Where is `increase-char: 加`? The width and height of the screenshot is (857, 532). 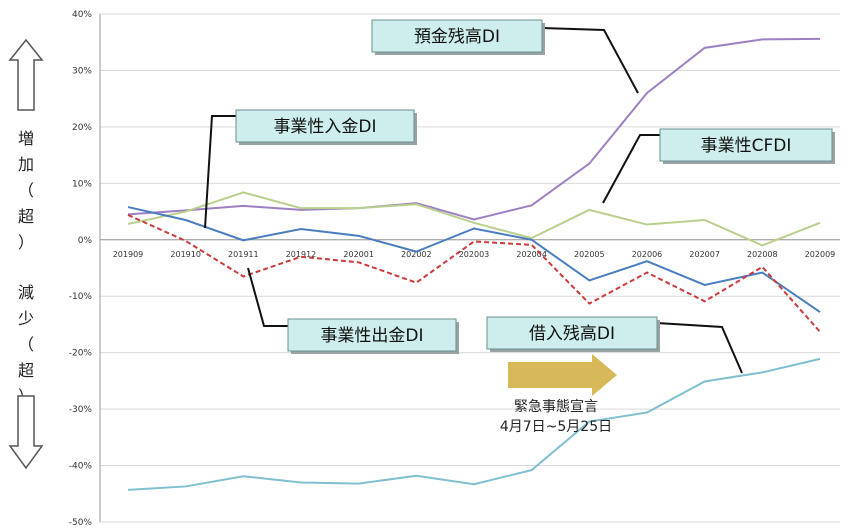 increase-char: 加 is located at coordinates (25, 164).